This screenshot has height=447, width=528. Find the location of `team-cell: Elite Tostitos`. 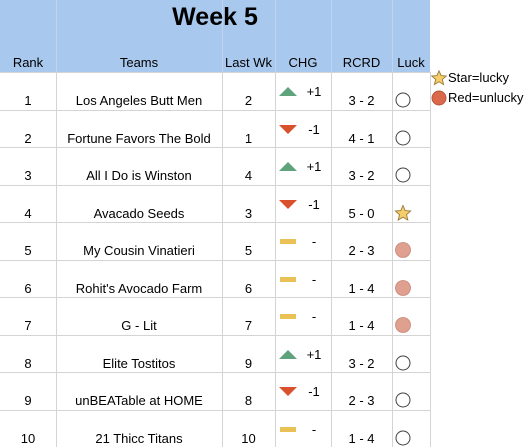

team-cell: Elite Tostitos is located at coordinates (139, 363).